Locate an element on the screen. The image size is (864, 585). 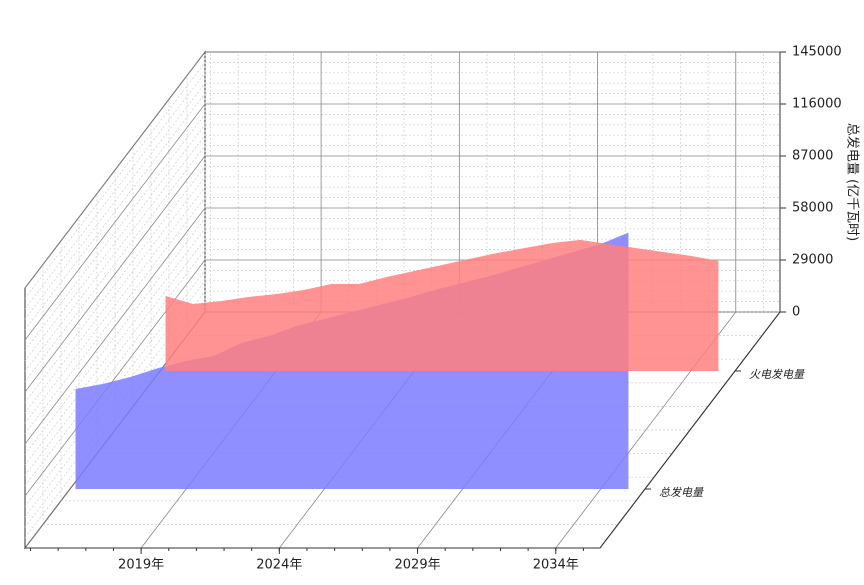
x-tick-label: 2019年 is located at coordinates (141, 565).